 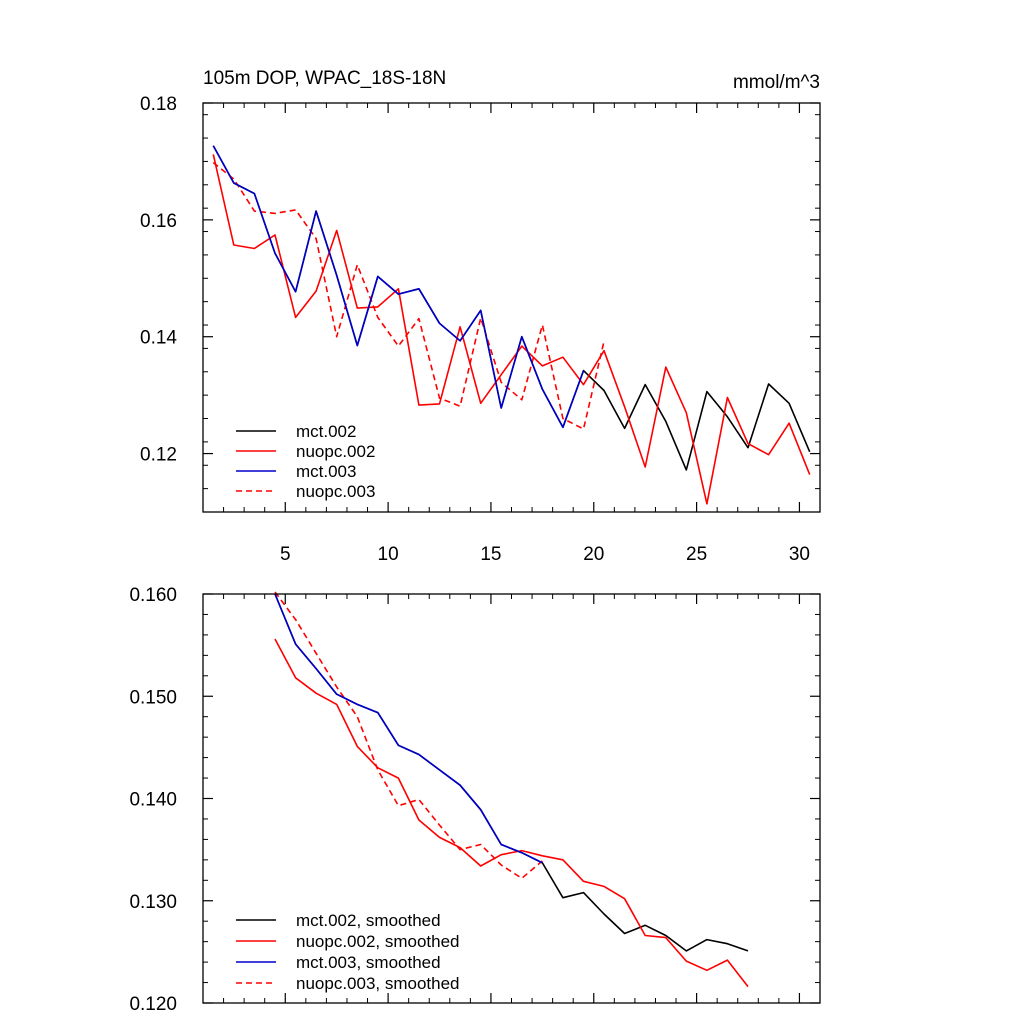 I want to click on legend-label: nuopc.003, smoothed, so click(x=378, y=983).